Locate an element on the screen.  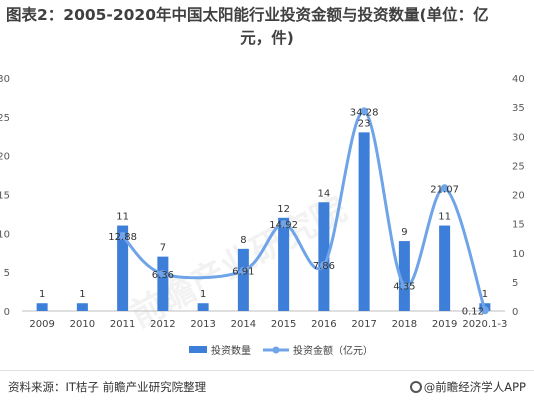
line-data-label: 4.35 is located at coordinates (404, 287).